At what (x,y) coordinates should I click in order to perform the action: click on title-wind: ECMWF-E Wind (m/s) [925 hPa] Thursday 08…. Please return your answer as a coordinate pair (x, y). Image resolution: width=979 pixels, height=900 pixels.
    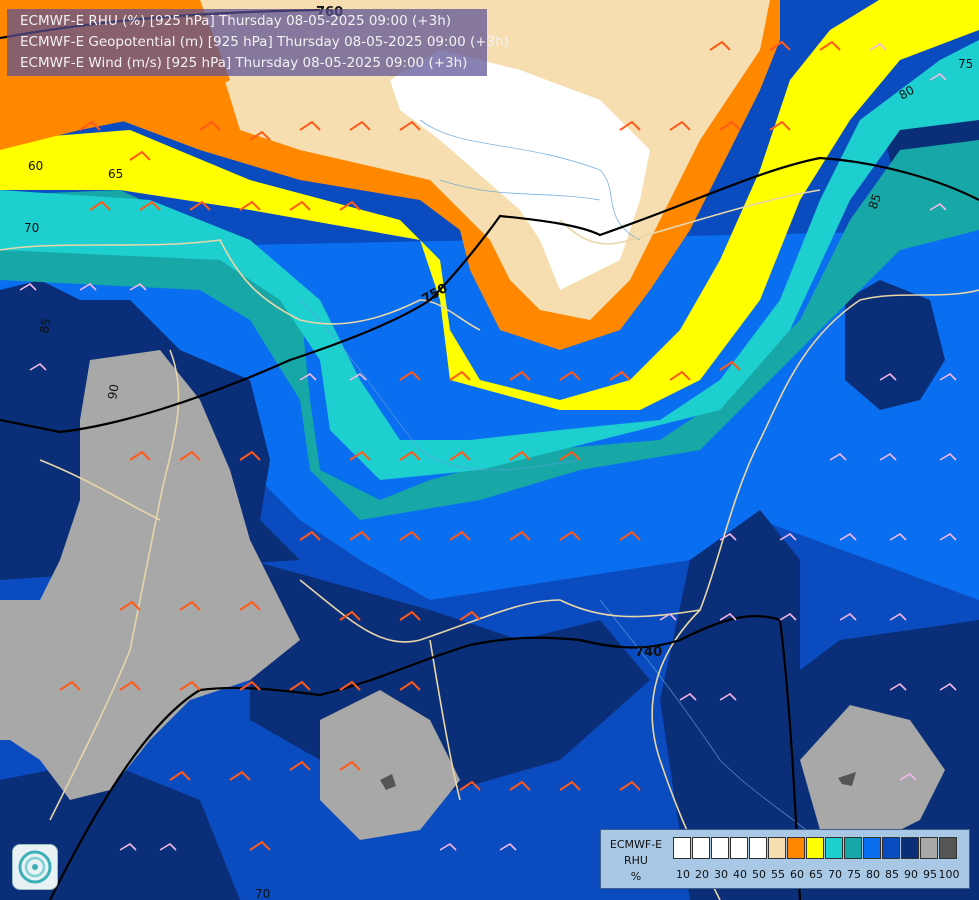
    Looking at the image, I should click on (244, 63).